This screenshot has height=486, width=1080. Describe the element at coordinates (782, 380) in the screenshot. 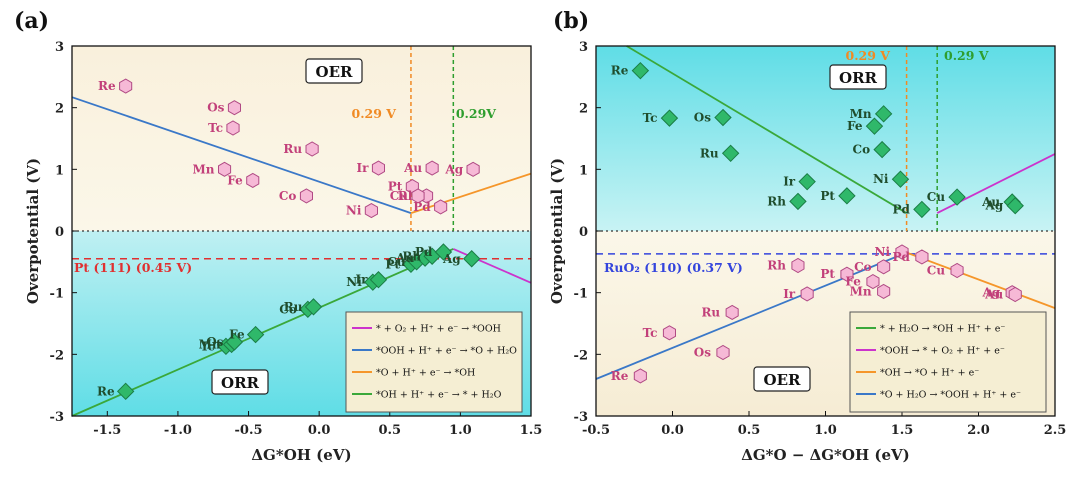

I see `region-label: OER` at that location.